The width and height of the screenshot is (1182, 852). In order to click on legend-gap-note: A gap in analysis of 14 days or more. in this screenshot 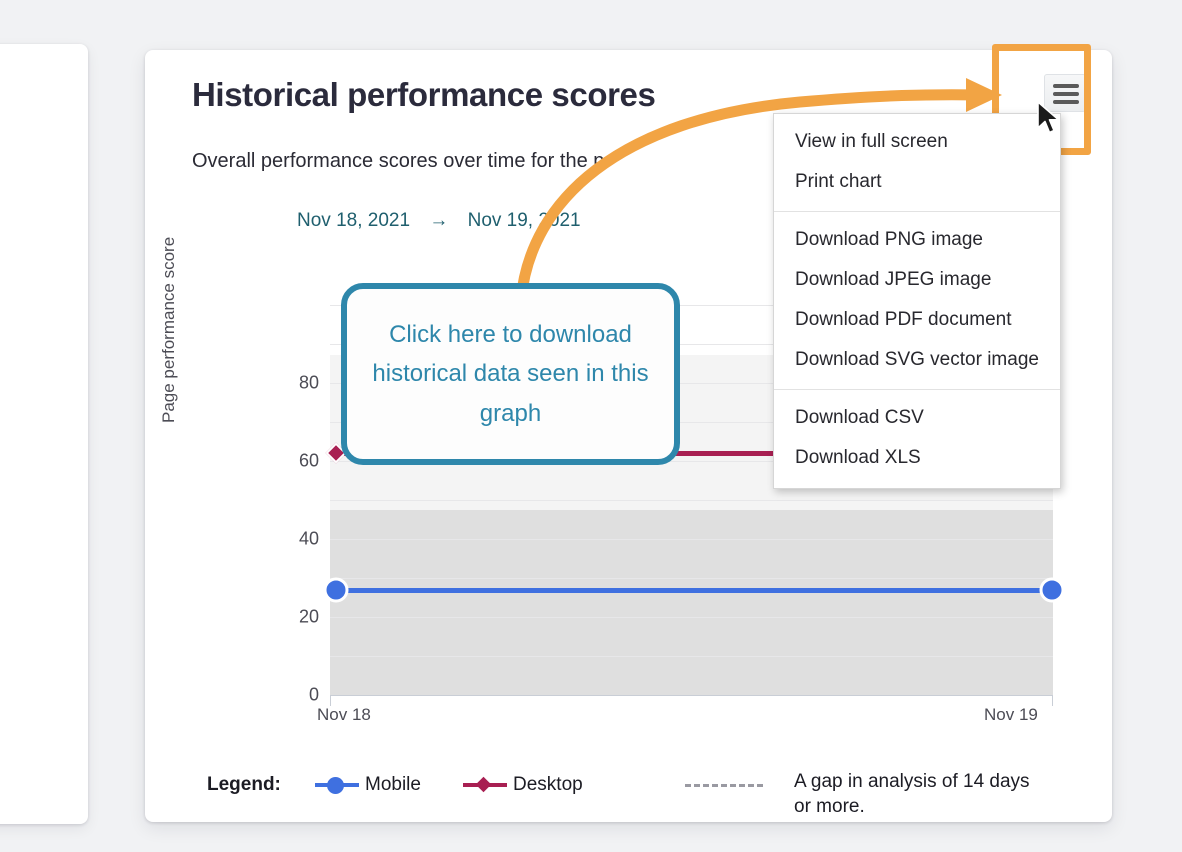, I will do `click(912, 794)`.